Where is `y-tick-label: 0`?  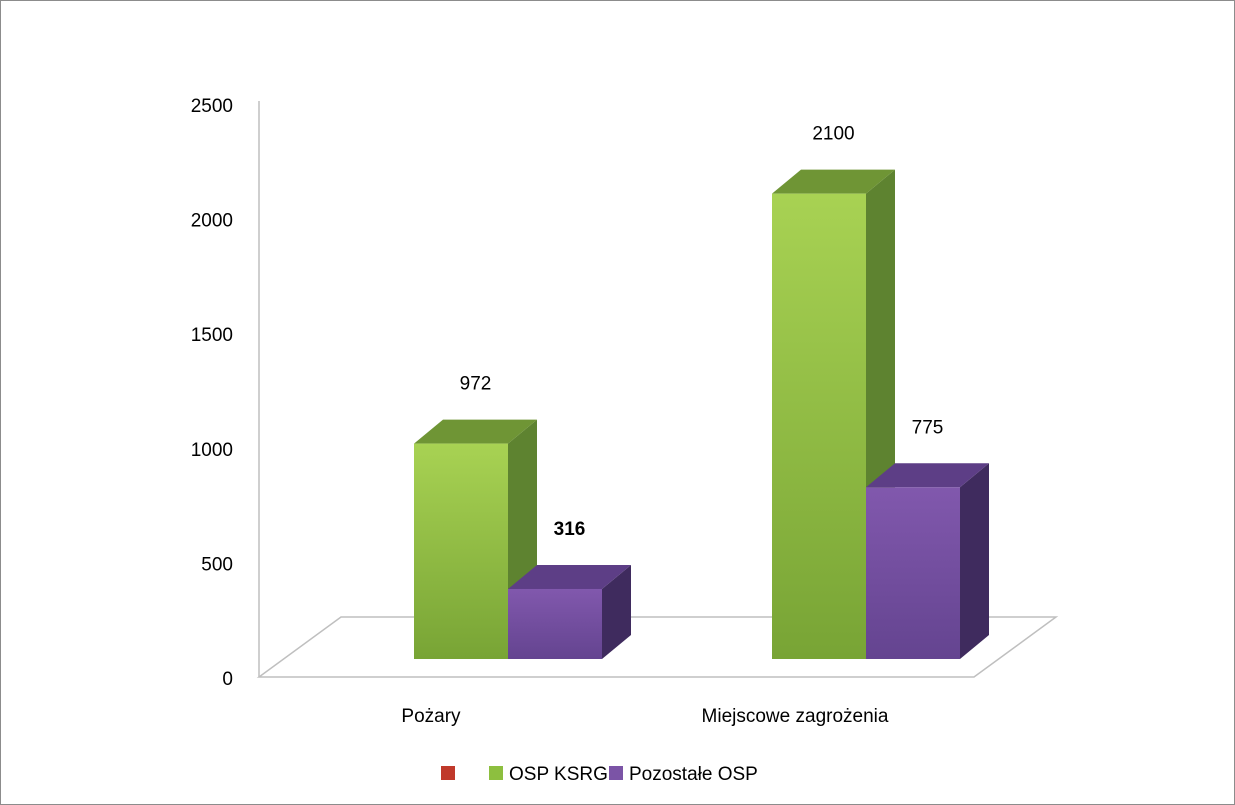 y-tick-label: 0 is located at coordinates (227, 679).